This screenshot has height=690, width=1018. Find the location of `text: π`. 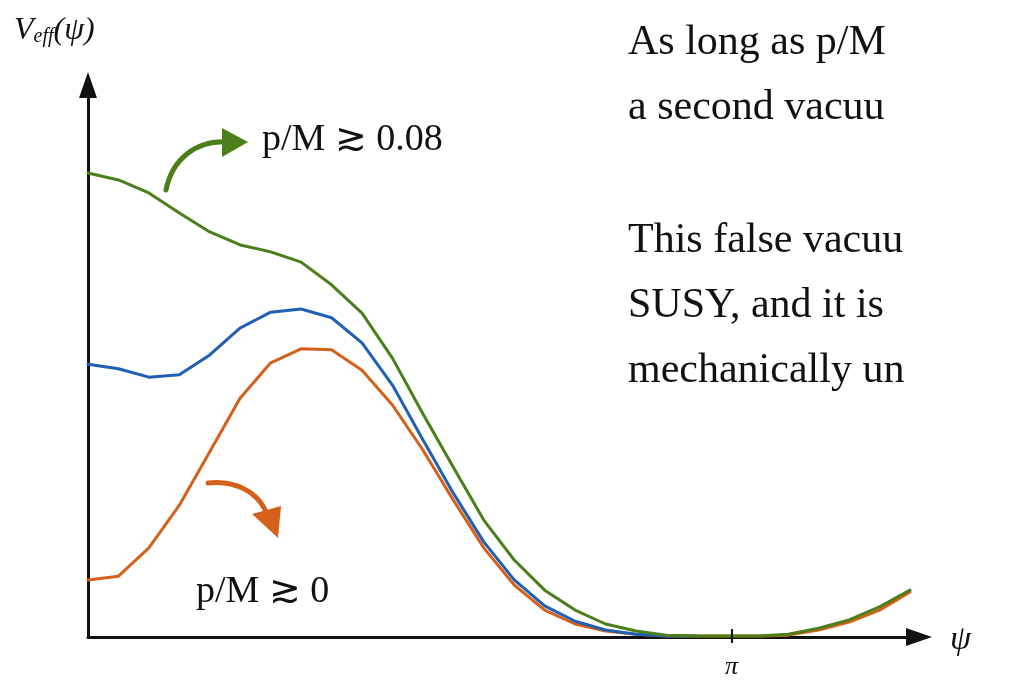

text: π is located at coordinates (731, 665).